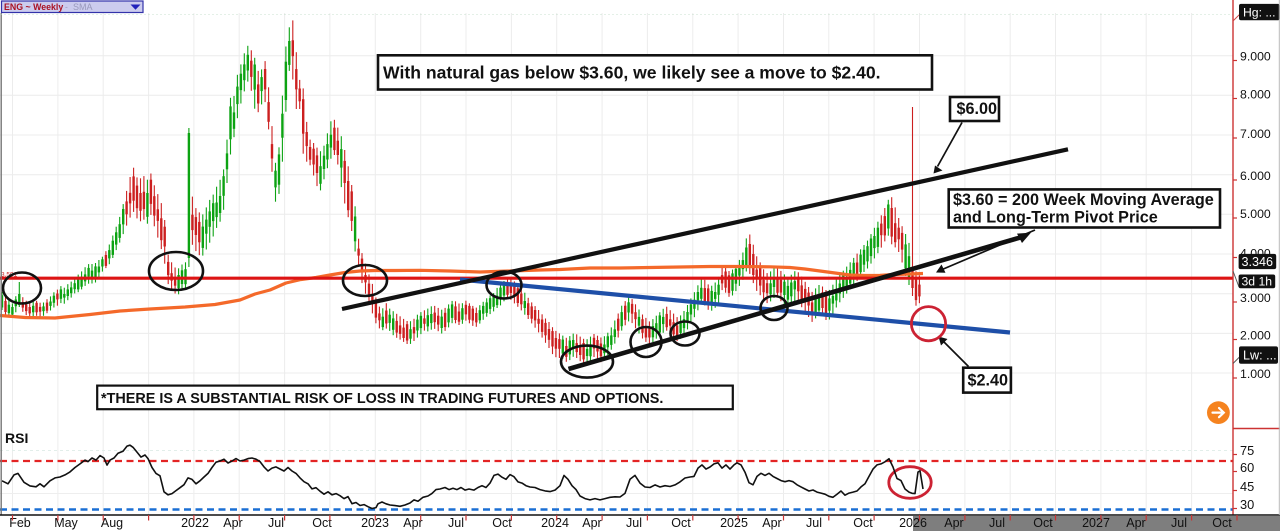  I want to click on svg-text: $2.40, so click(988, 381).